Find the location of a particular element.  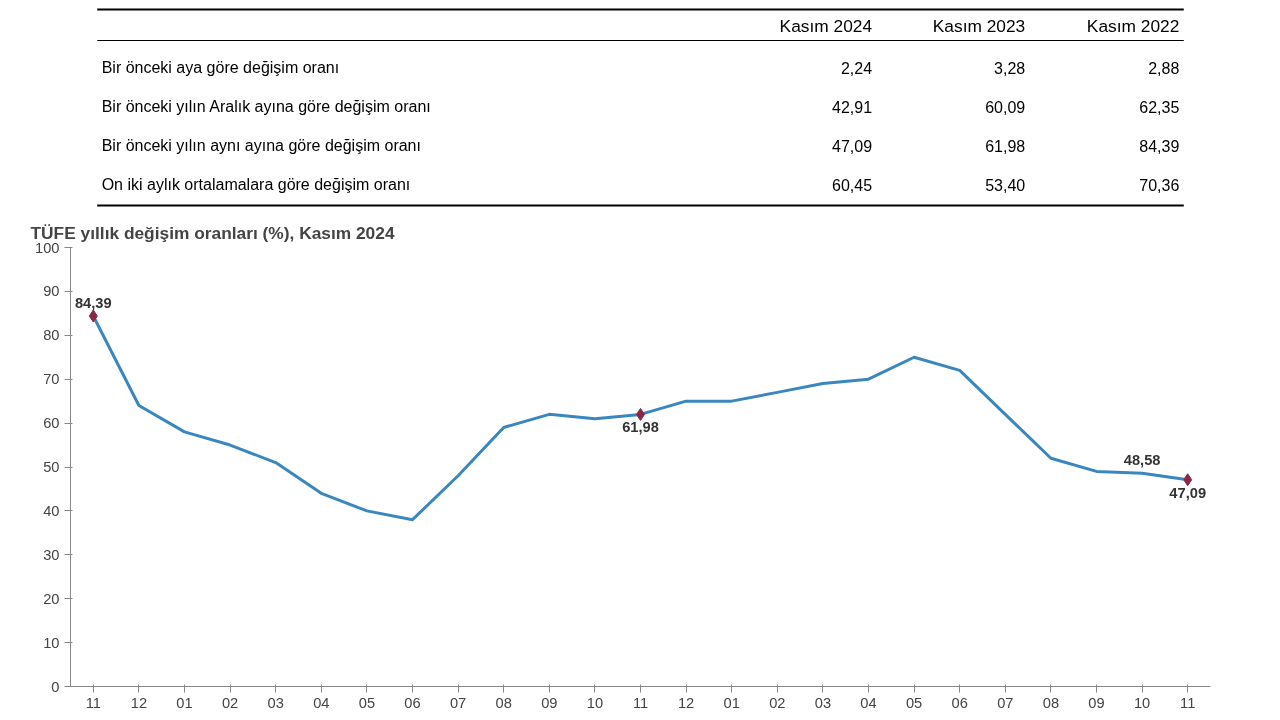

y-tick-label: 70 is located at coordinates (51, 379).